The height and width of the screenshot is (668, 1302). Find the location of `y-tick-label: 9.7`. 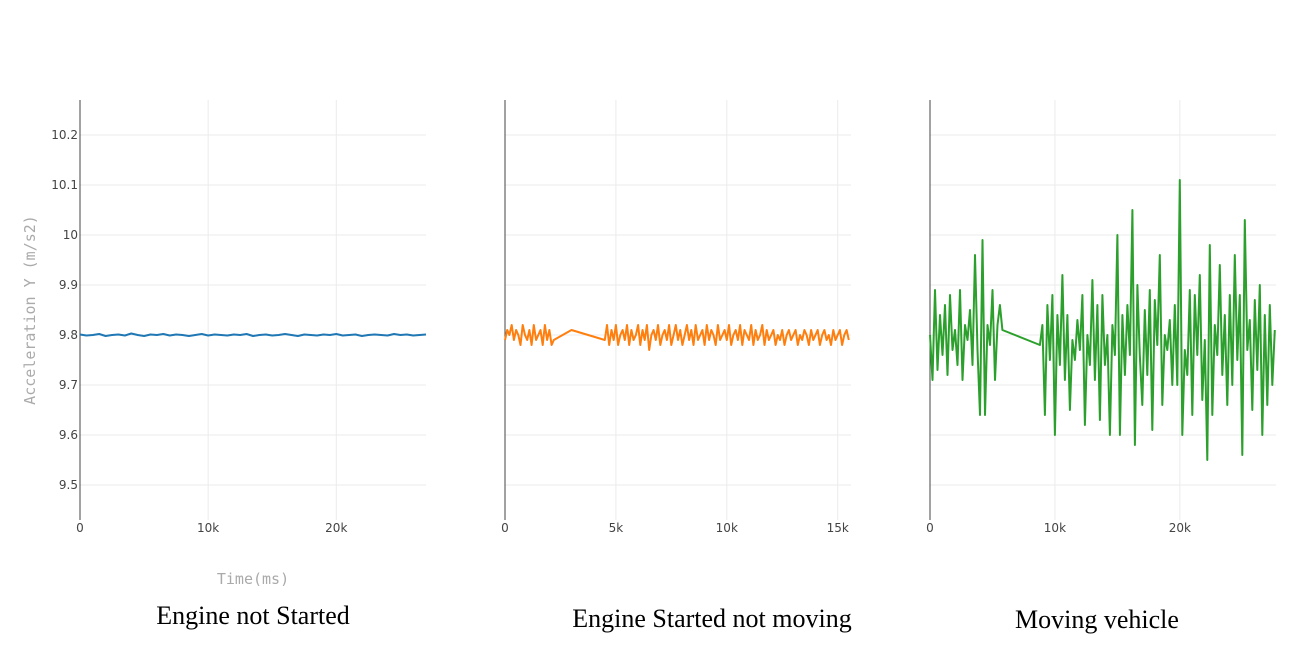

y-tick-label: 9.7 is located at coordinates (68, 385).